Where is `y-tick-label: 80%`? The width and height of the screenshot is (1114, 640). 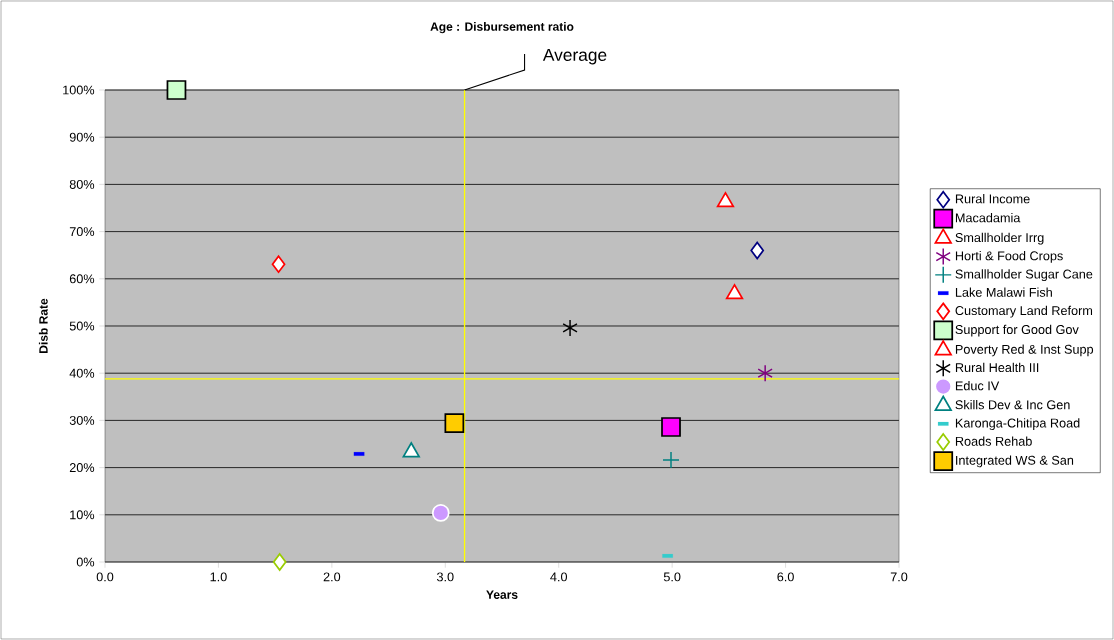
y-tick-label: 80% is located at coordinates (82, 184).